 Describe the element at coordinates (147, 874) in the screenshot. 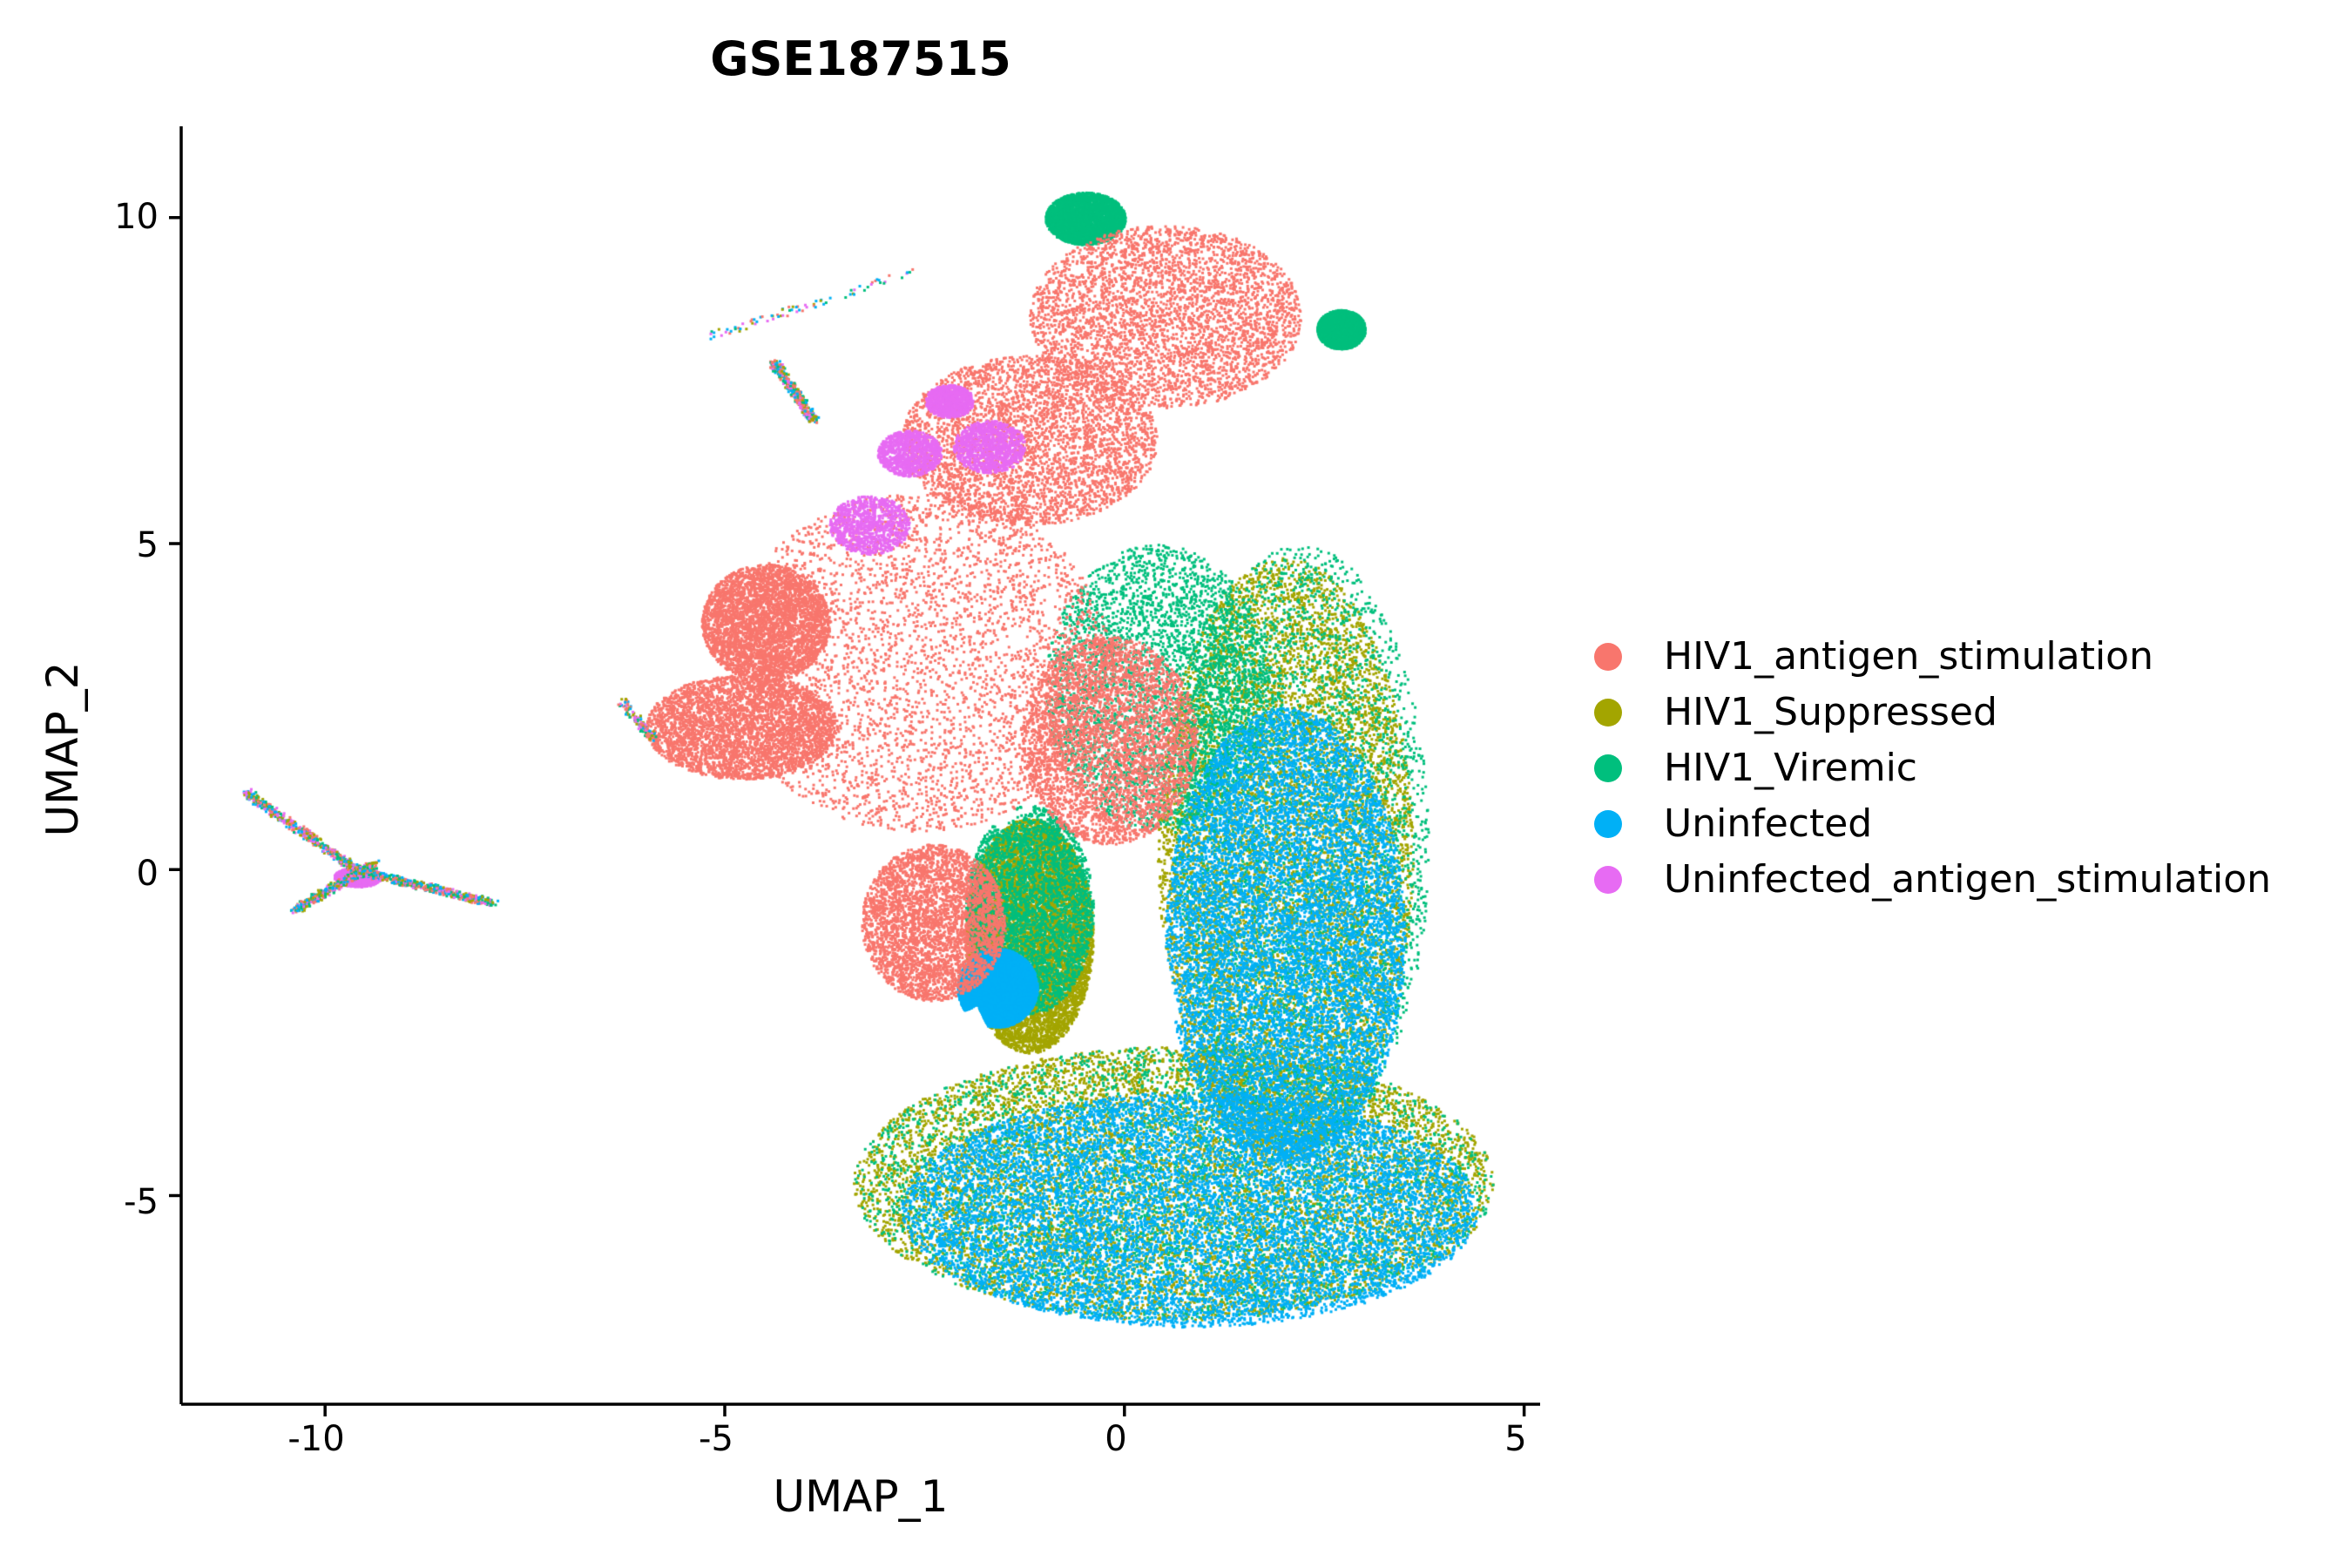

I see `y-tick-label: 0` at that location.